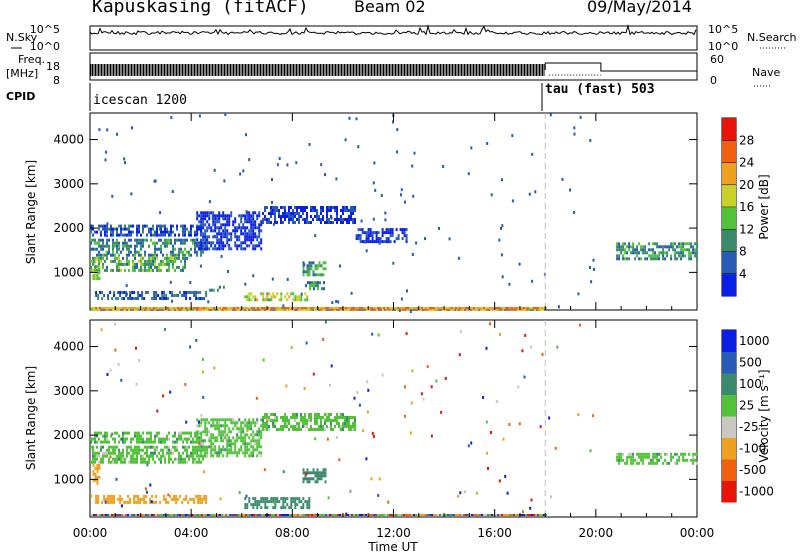 This screenshot has height=554, width=800. Describe the element at coordinates (750, 362) in the screenshot. I see `velocity-colorbar-tick-label: 500` at that location.